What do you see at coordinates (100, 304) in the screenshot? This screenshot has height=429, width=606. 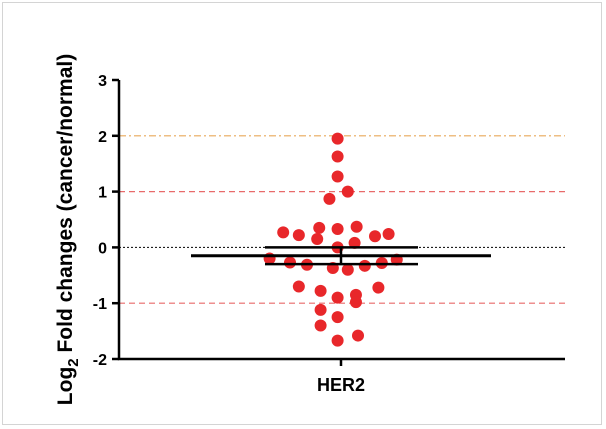 I see `y-tick-label-4: -1` at bounding box center [100, 304].